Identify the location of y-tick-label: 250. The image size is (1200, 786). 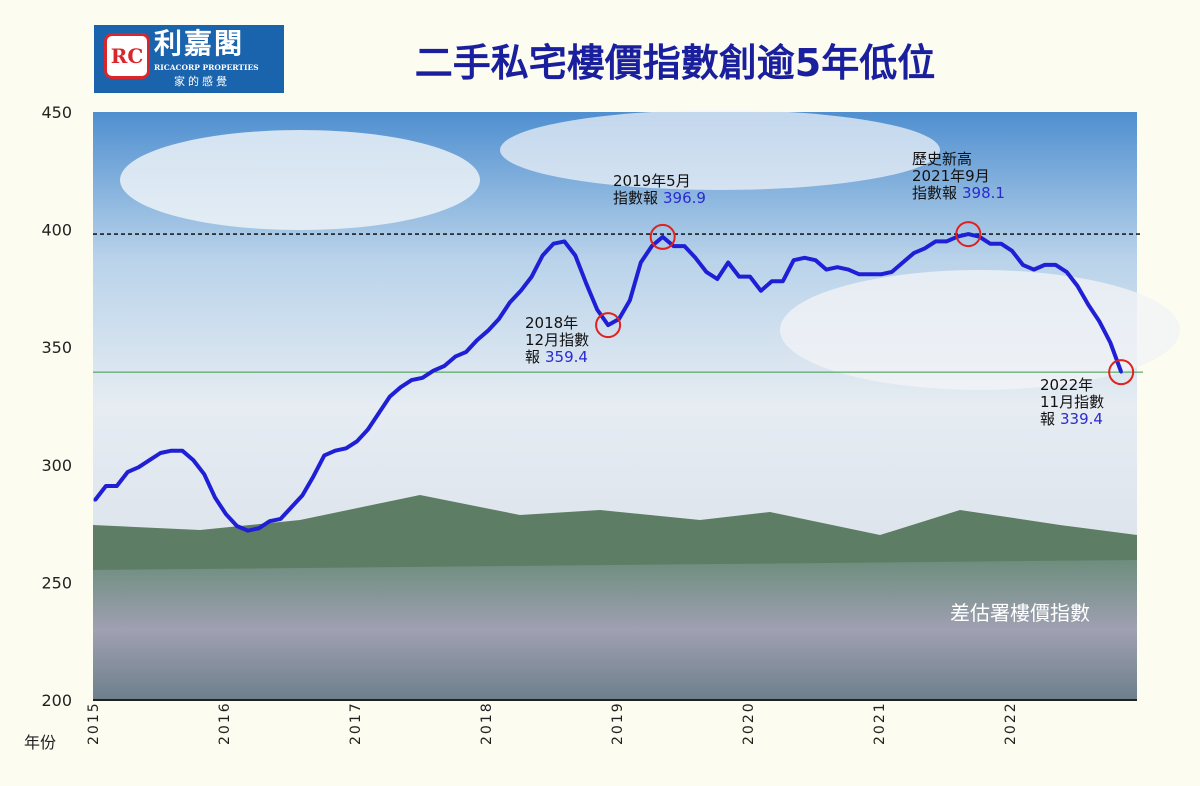
(56, 582).